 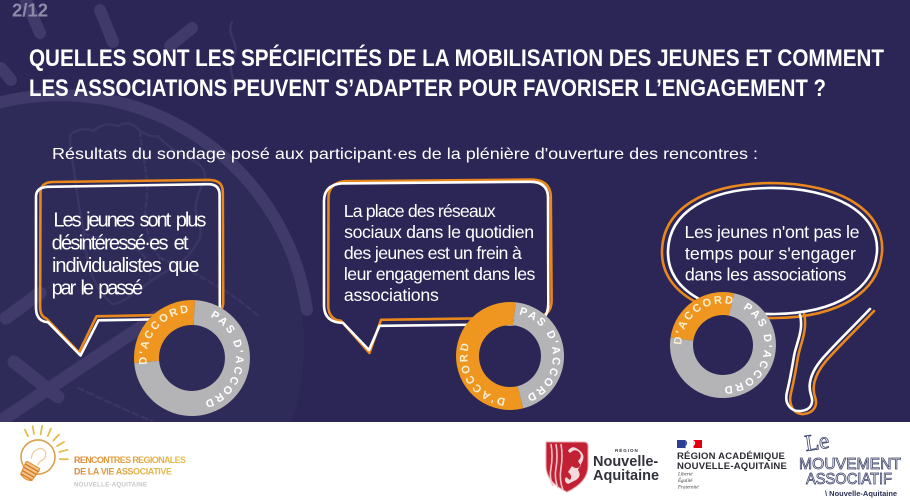 I want to click on svg-text: dans les associations, so click(x=766, y=275).